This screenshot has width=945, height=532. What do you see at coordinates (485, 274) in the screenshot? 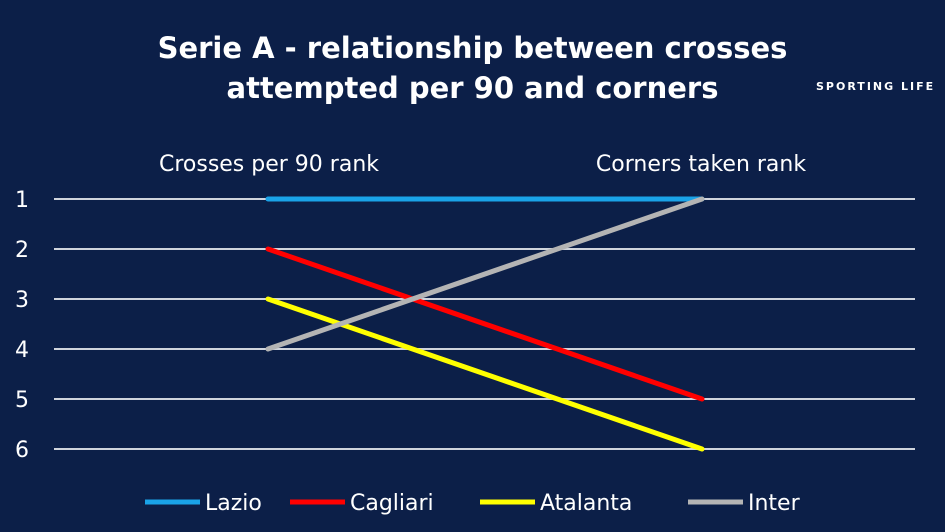
I see `series-line-inter` at bounding box center [485, 274].